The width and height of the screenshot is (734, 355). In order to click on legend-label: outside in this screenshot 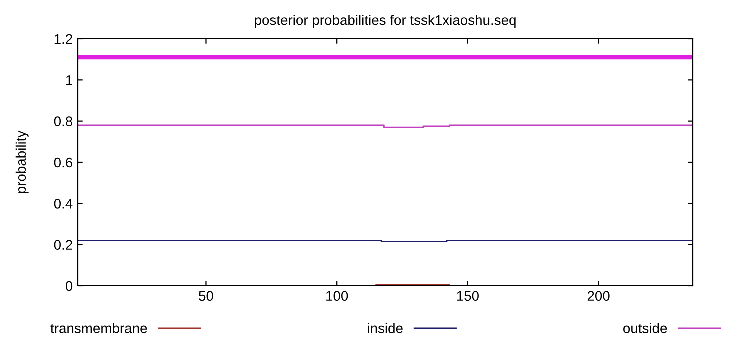, I will do `click(646, 328)`.